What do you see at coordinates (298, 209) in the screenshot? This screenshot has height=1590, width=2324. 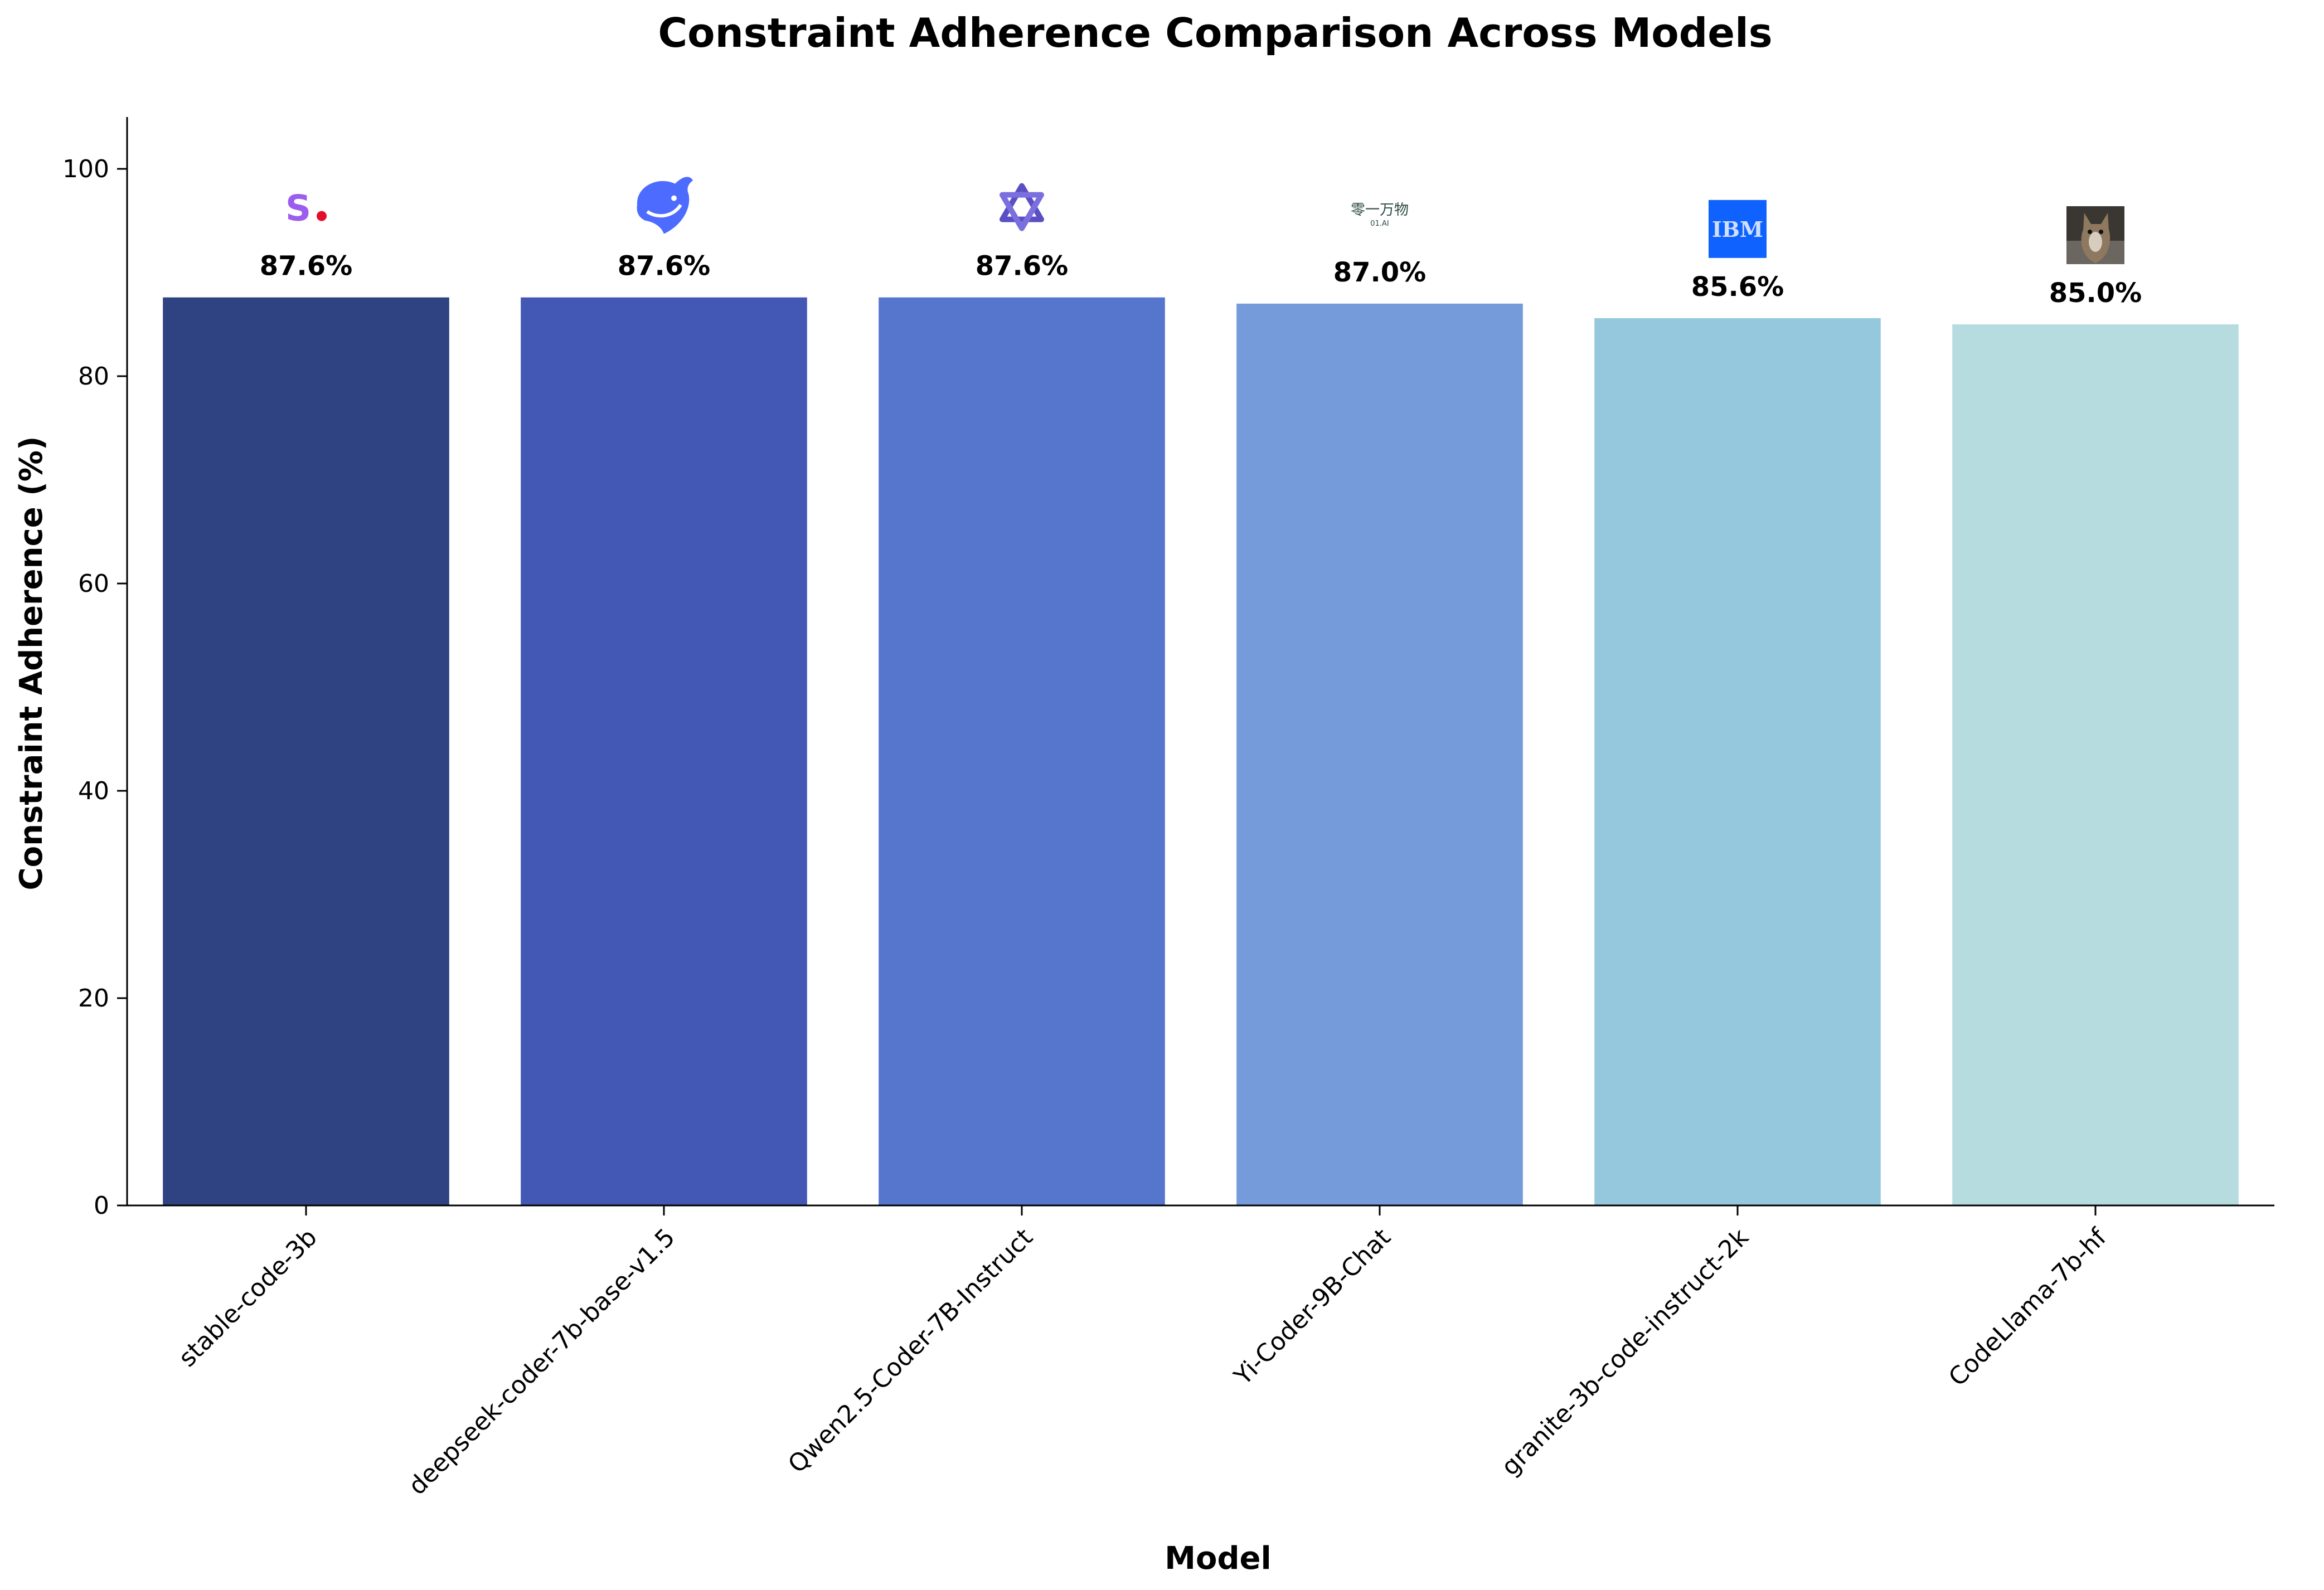 I see `svg-text: S` at bounding box center [298, 209].